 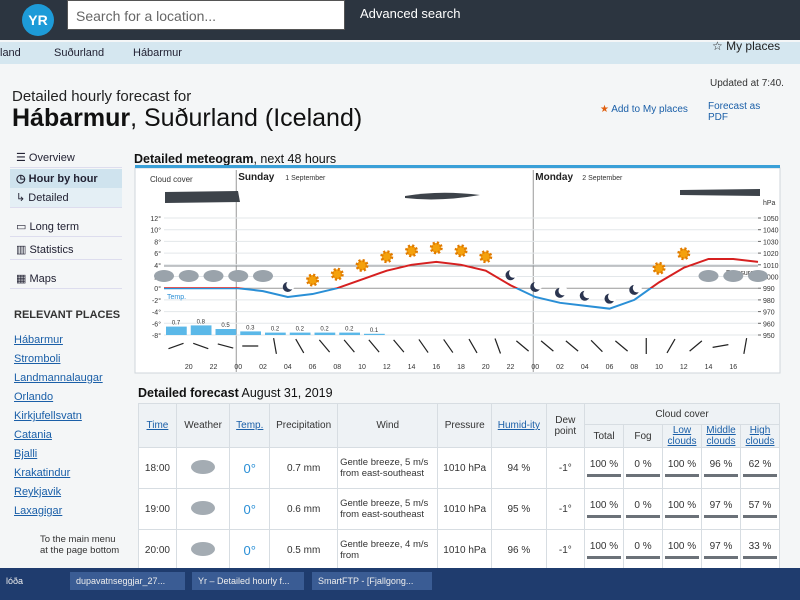 What do you see at coordinates (157, 53) in the screenshot?
I see `crumb: Hábarmur` at bounding box center [157, 53].